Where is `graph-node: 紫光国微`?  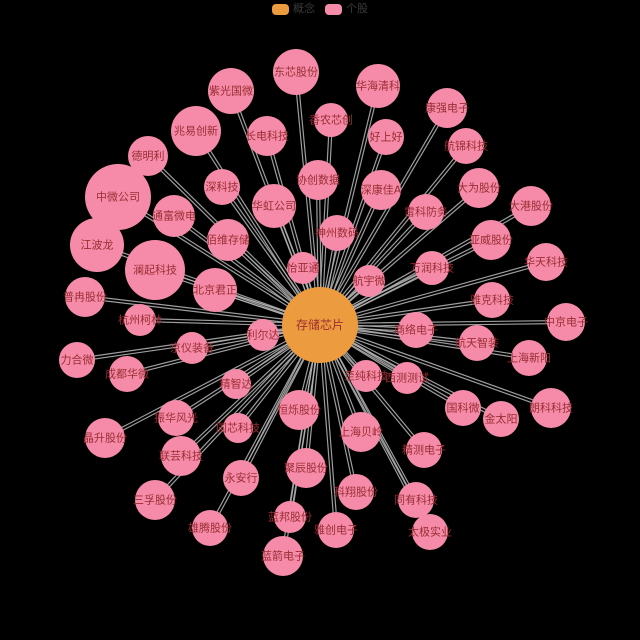 graph-node: 紫光国微 is located at coordinates (231, 91).